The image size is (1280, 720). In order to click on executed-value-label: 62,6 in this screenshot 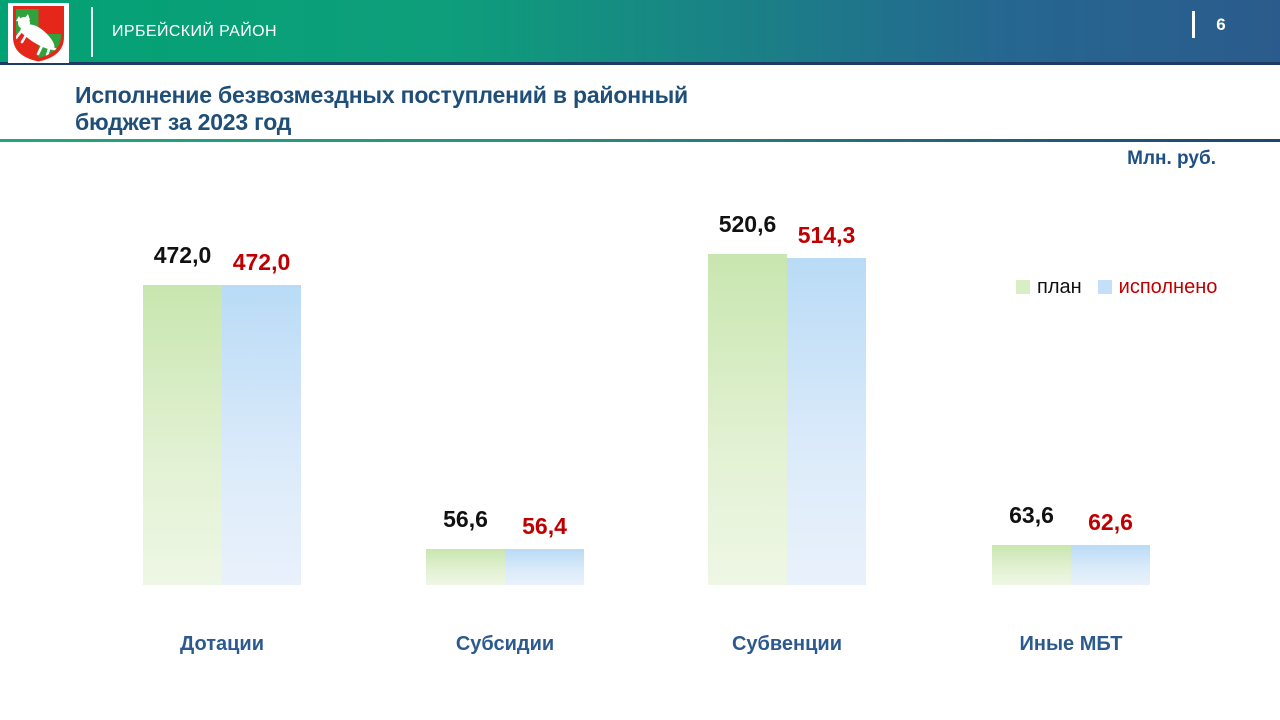, I will do `click(1110, 522)`.